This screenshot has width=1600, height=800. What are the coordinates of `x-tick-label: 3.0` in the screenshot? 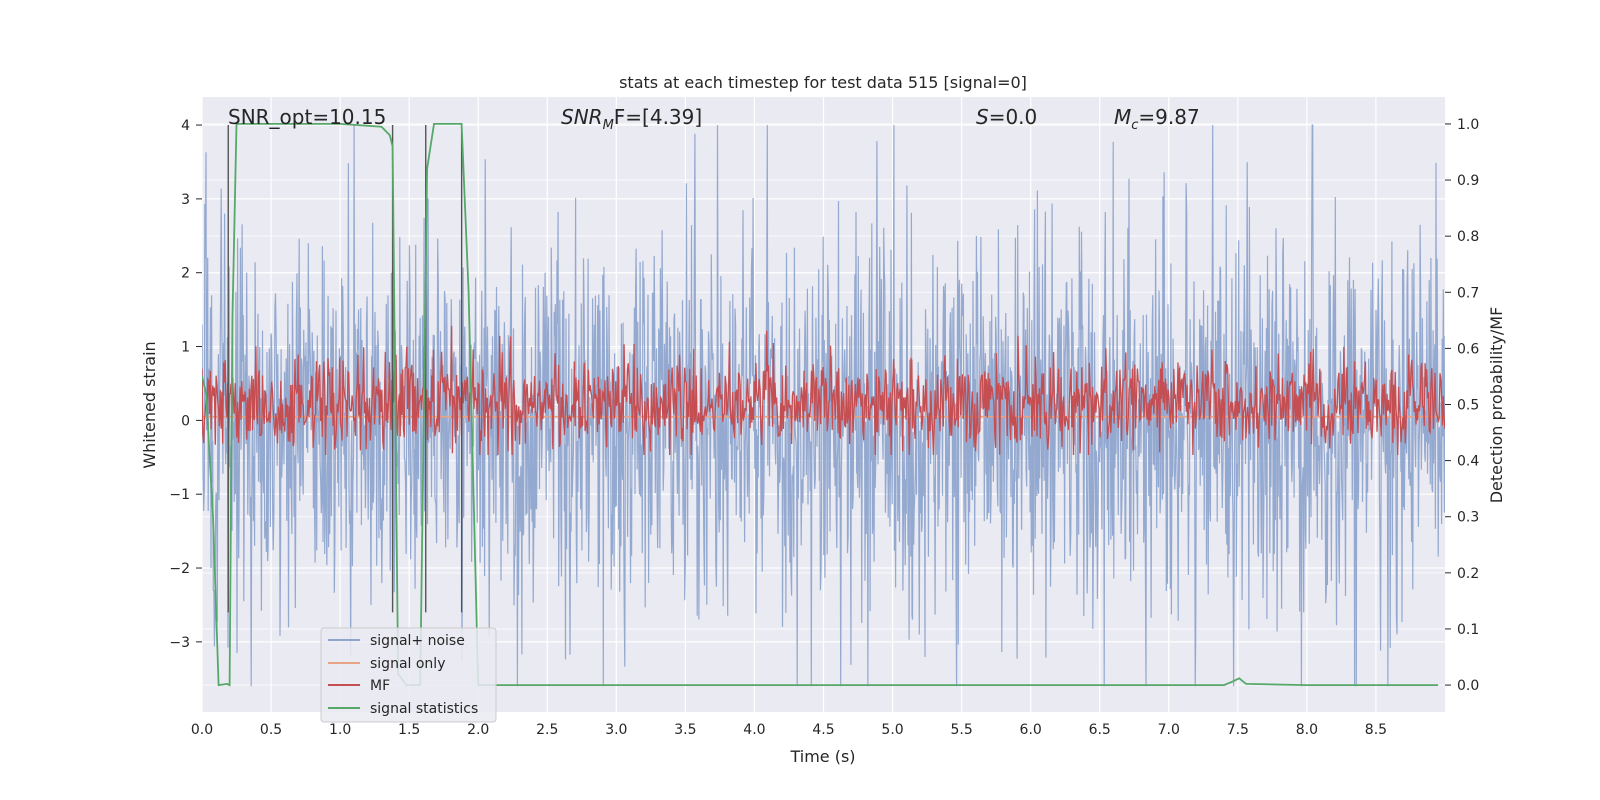 It's located at (616, 730).